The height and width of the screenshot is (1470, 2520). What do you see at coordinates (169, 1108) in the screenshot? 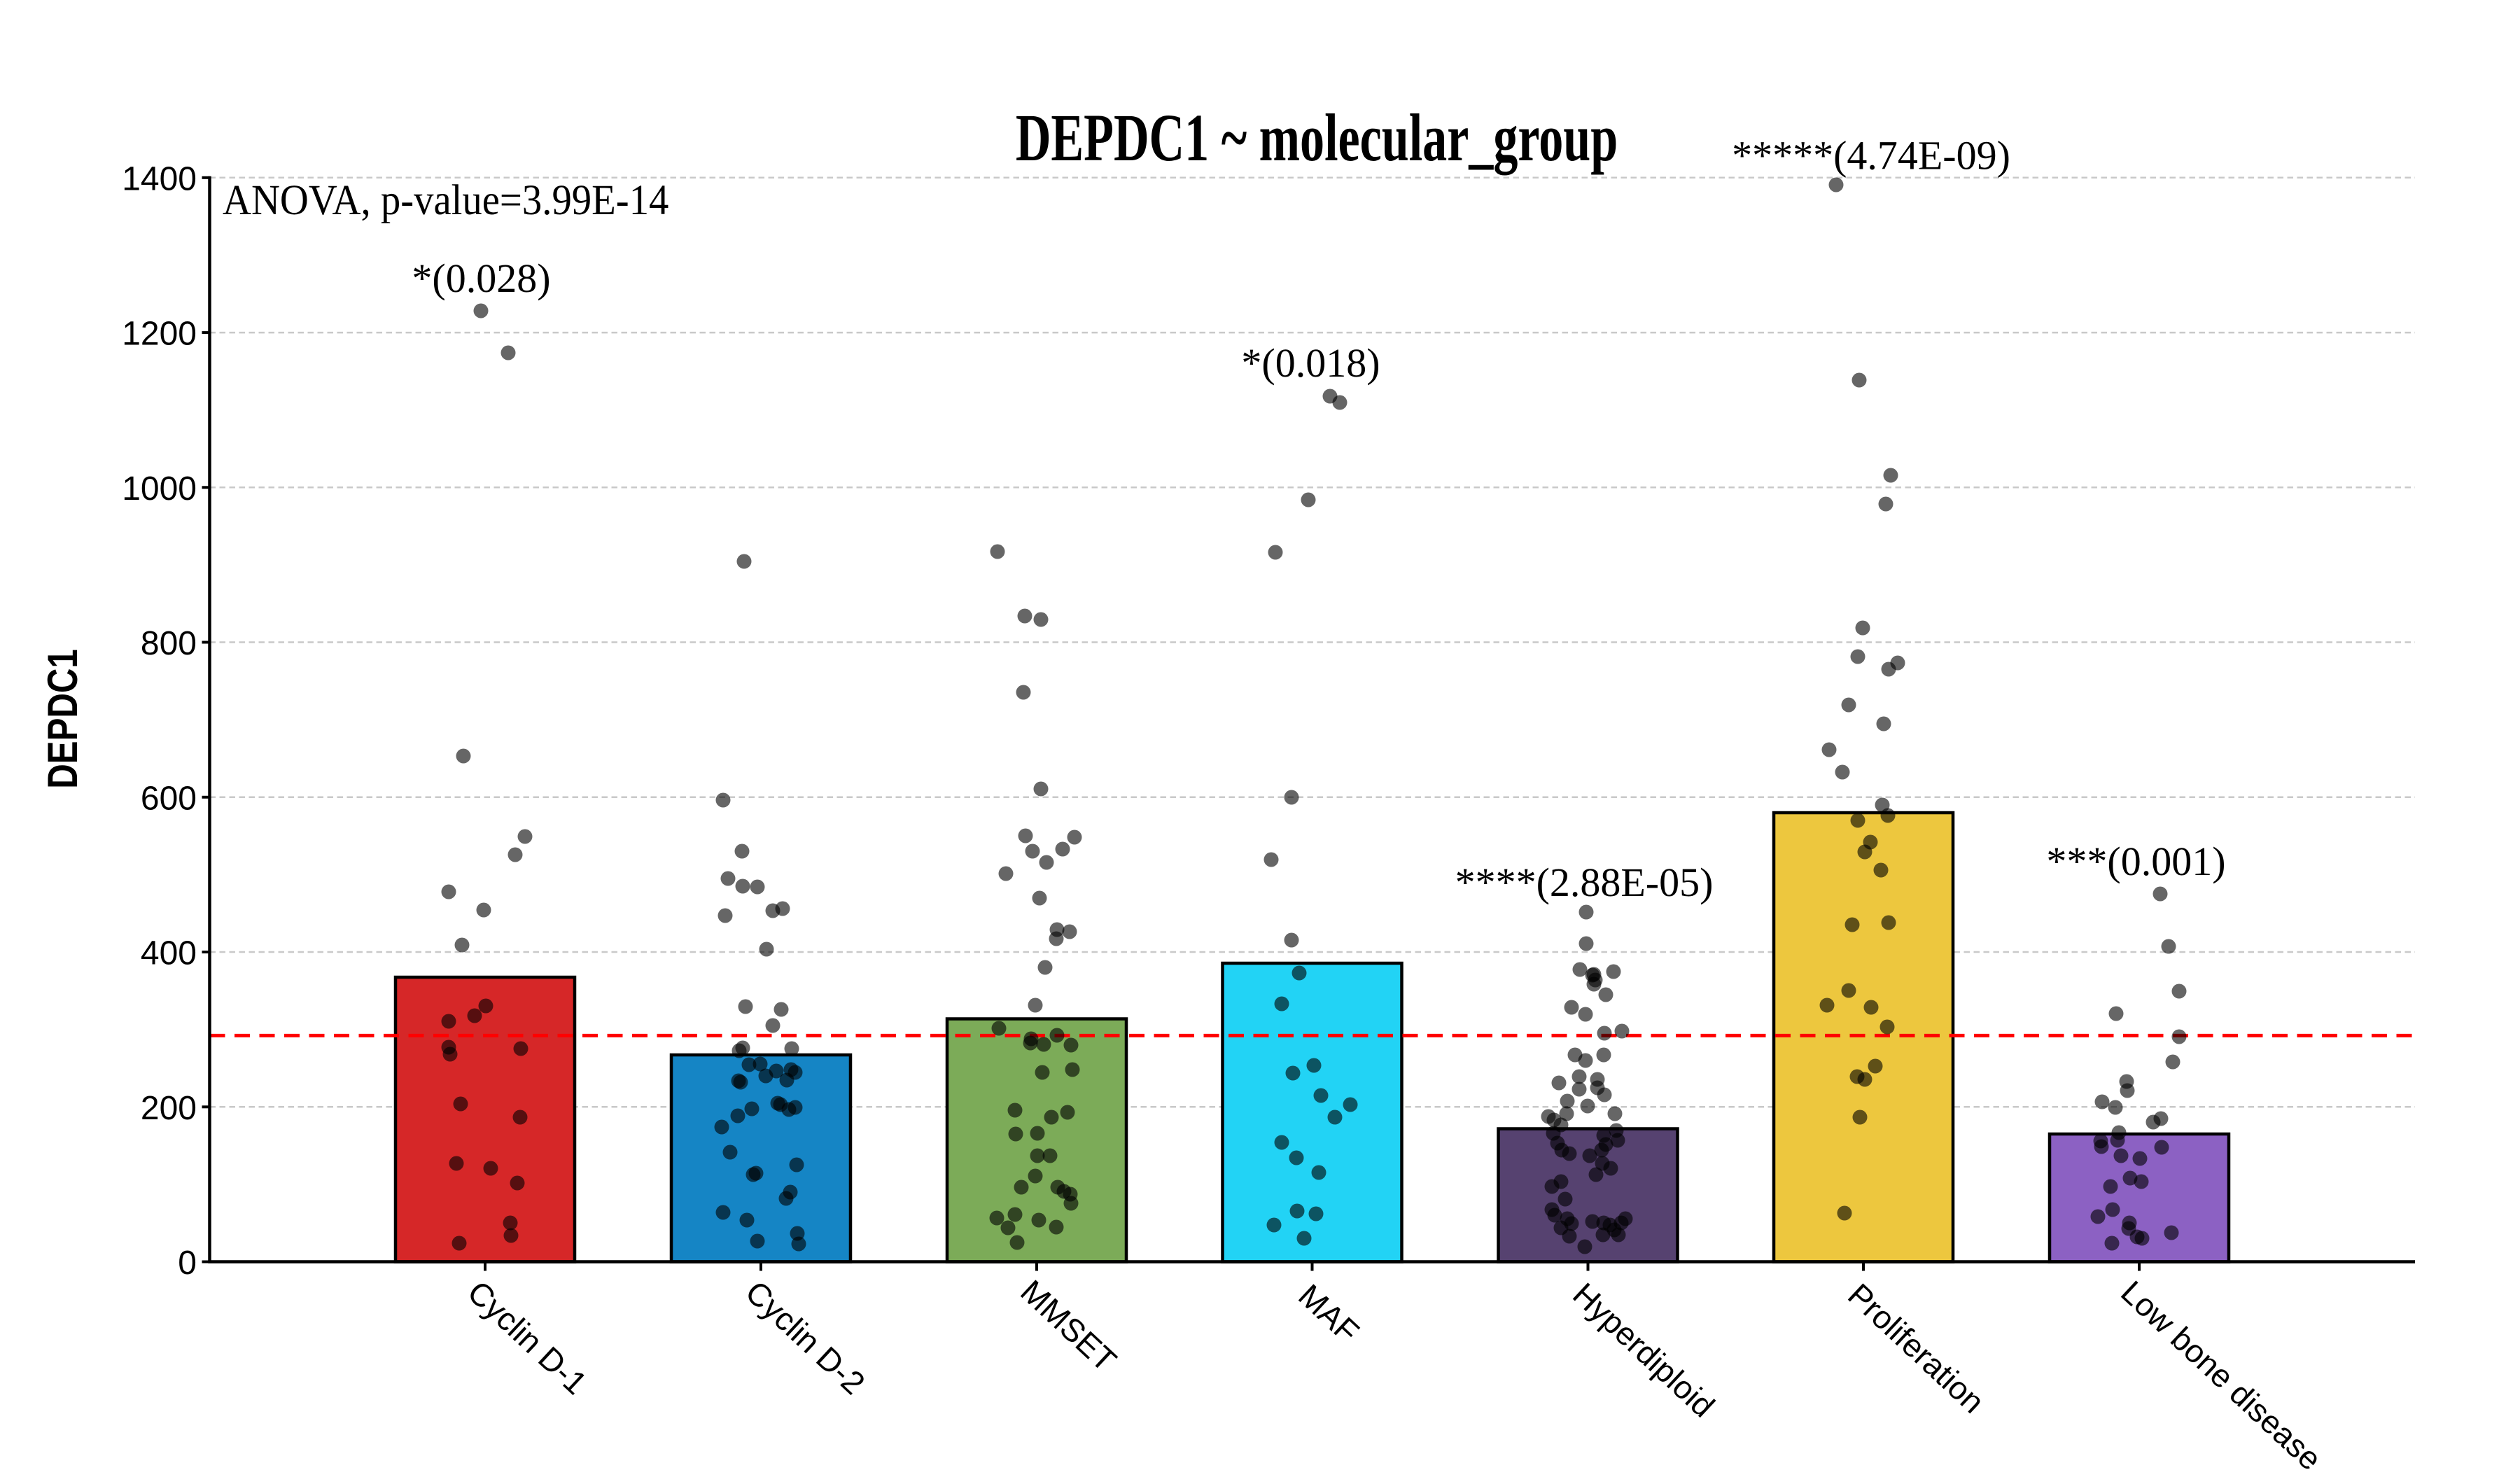
I see `svg-text: 200` at bounding box center [169, 1108].